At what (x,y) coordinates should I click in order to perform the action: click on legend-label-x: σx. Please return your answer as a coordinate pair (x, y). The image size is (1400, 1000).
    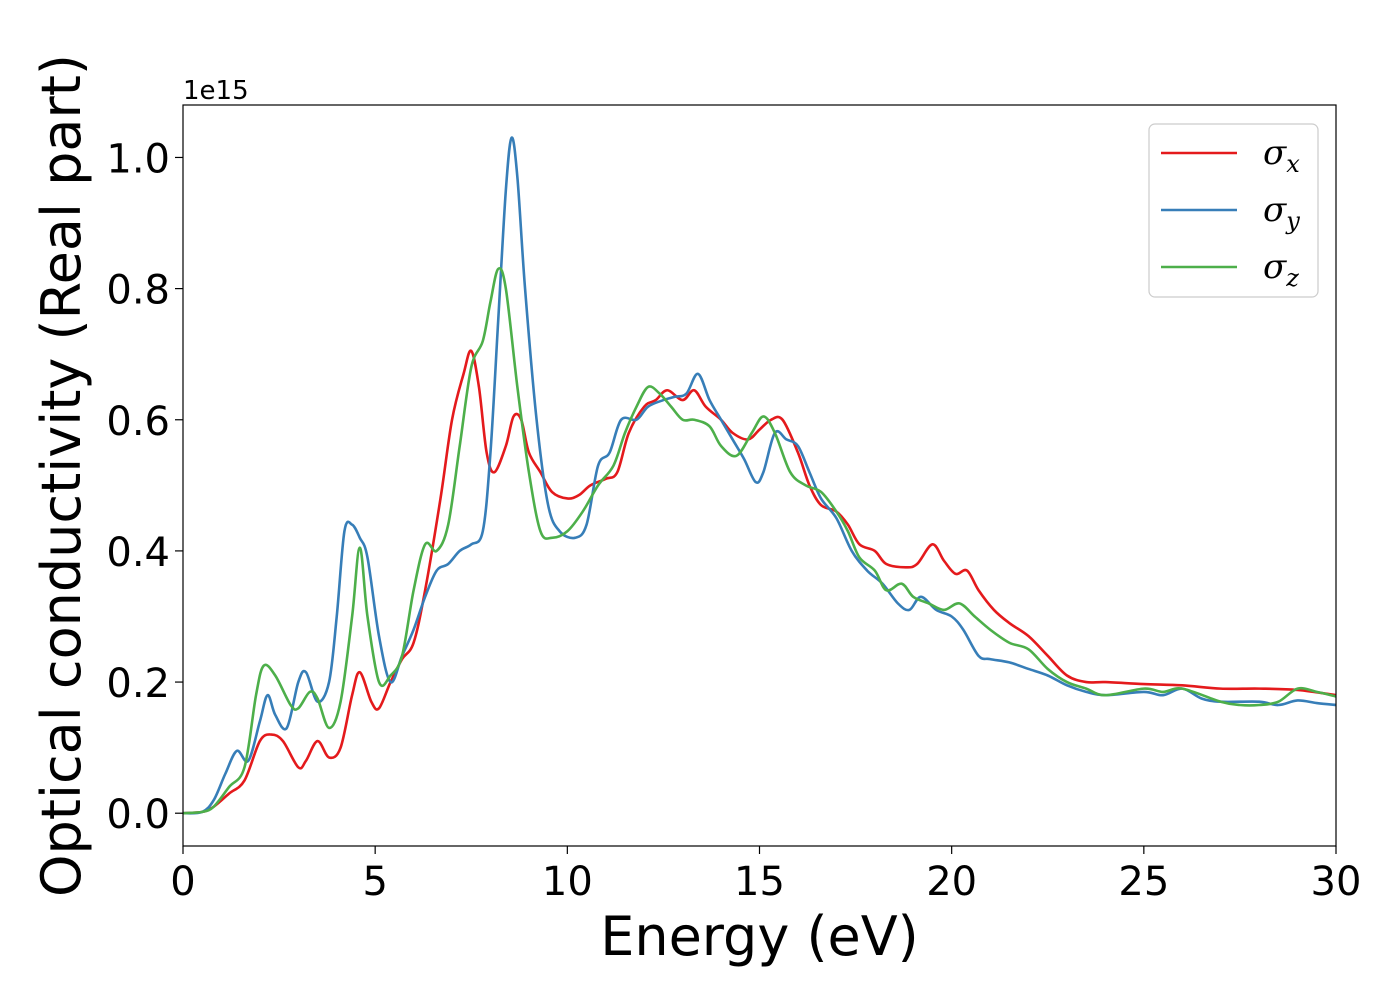
    Looking at the image, I should click on (1281, 155).